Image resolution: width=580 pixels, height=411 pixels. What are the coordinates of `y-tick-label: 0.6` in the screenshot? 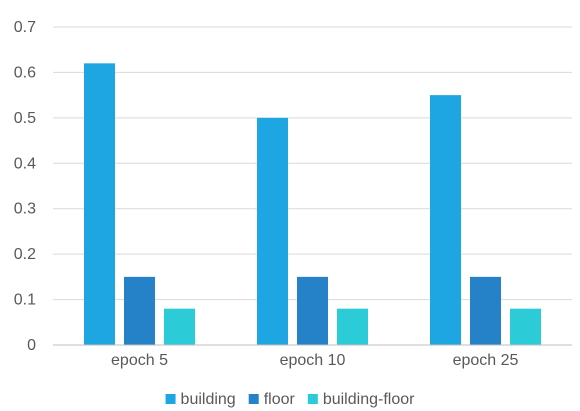 It's located at (25, 72).